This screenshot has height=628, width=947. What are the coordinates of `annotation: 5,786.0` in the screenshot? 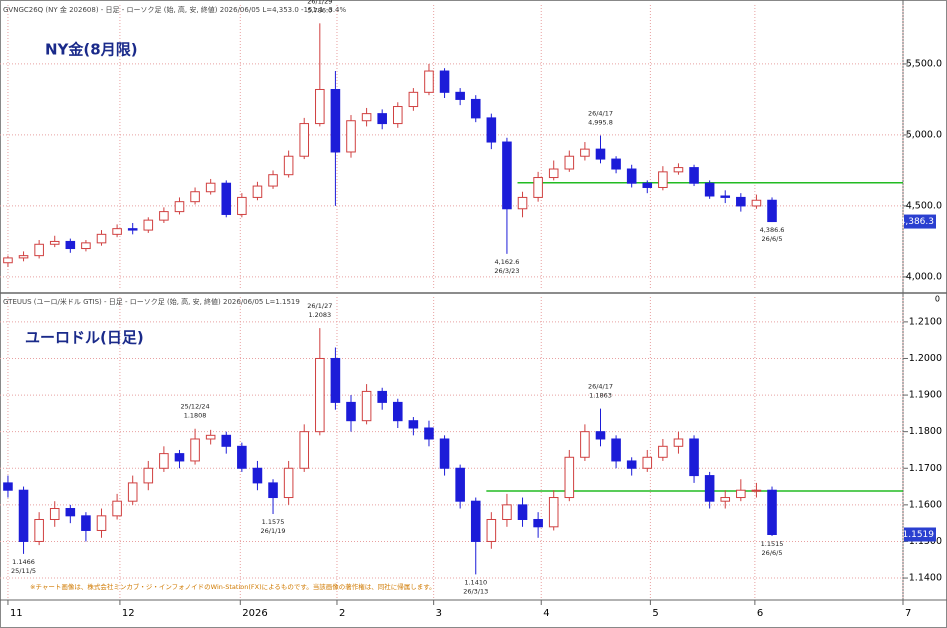 It's located at (319, 10).